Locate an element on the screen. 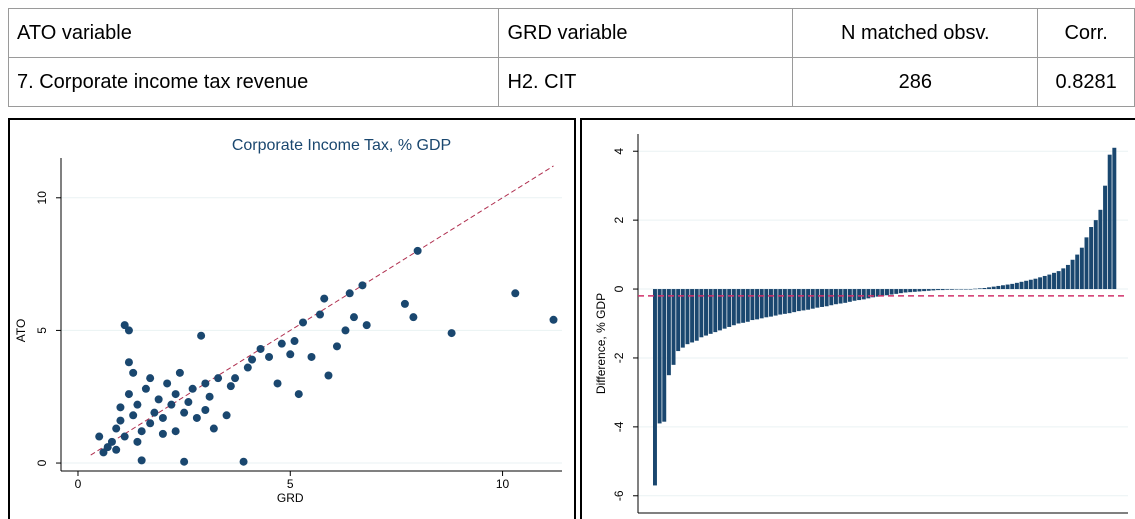  x-tick-label: 10 is located at coordinates (503, 484).